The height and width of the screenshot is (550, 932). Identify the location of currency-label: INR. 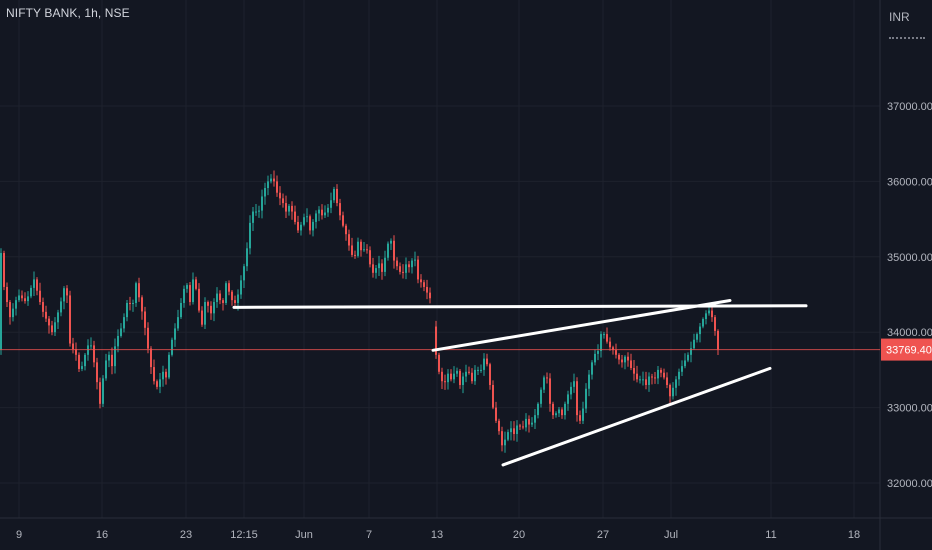
(899, 17).